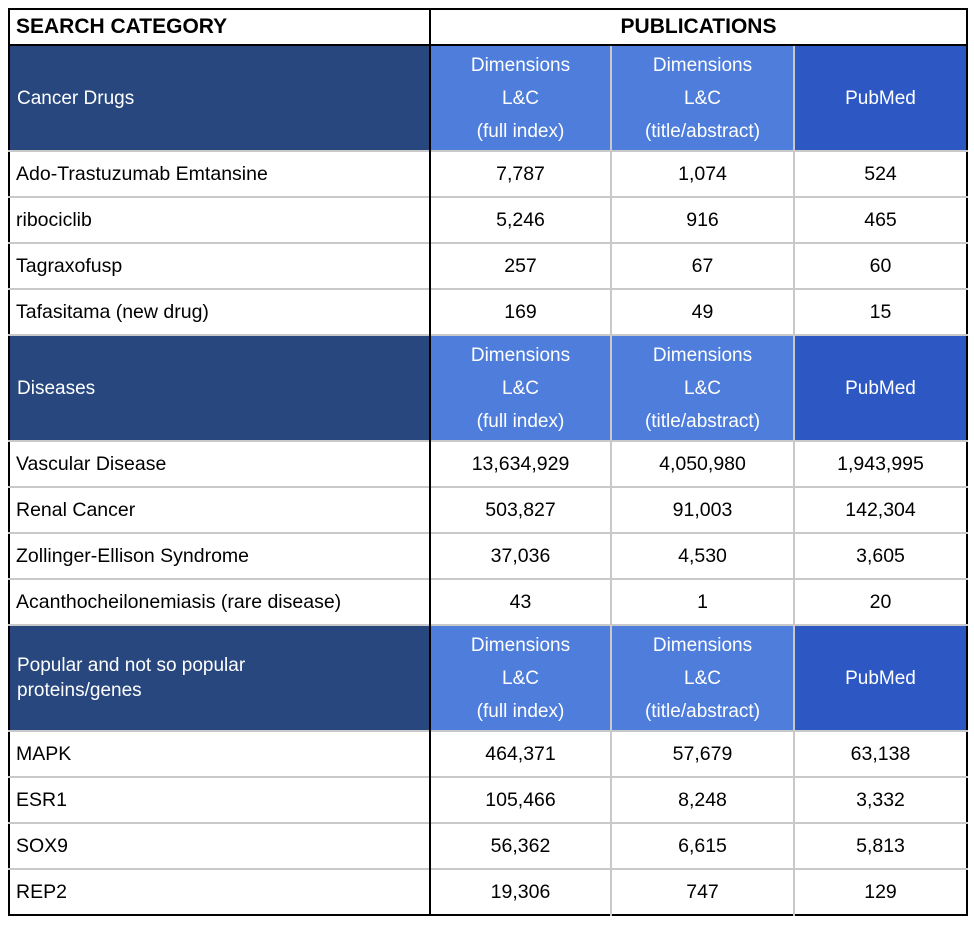  I want to click on value-cell: 56,362, so click(520, 846).